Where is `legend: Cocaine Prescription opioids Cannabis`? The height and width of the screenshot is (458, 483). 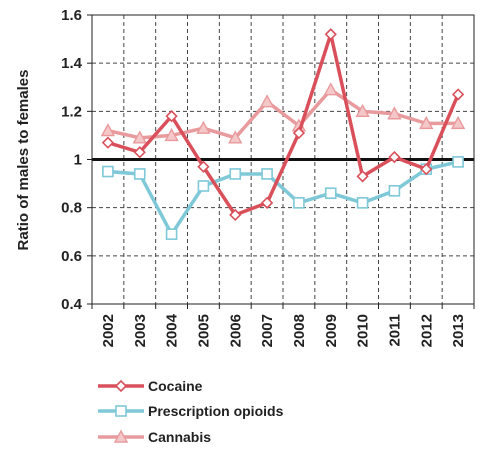
legend: Cocaine Prescription opioids Cannabis is located at coordinates (191, 411).